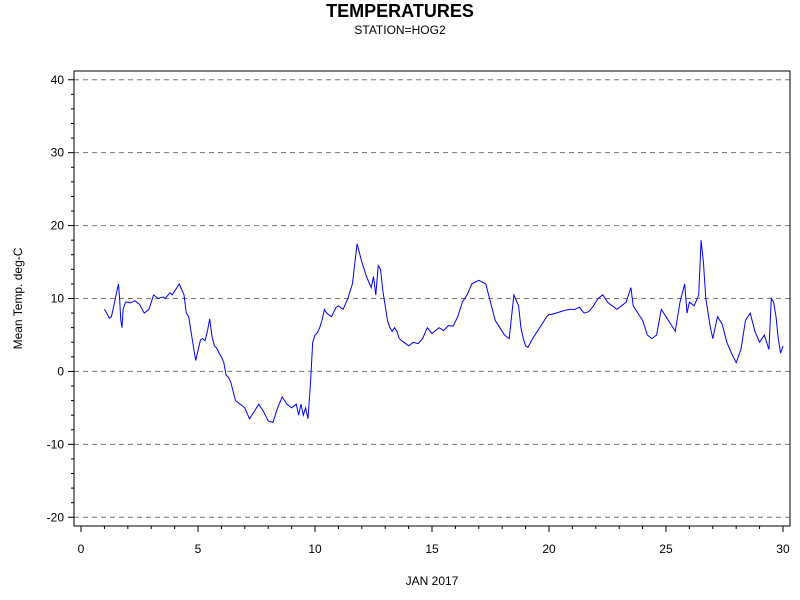 This screenshot has width=800, height=600. Describe the element at coordinates (81, 549) in the screenshot. I see `x-tick-label: 0` at that location.